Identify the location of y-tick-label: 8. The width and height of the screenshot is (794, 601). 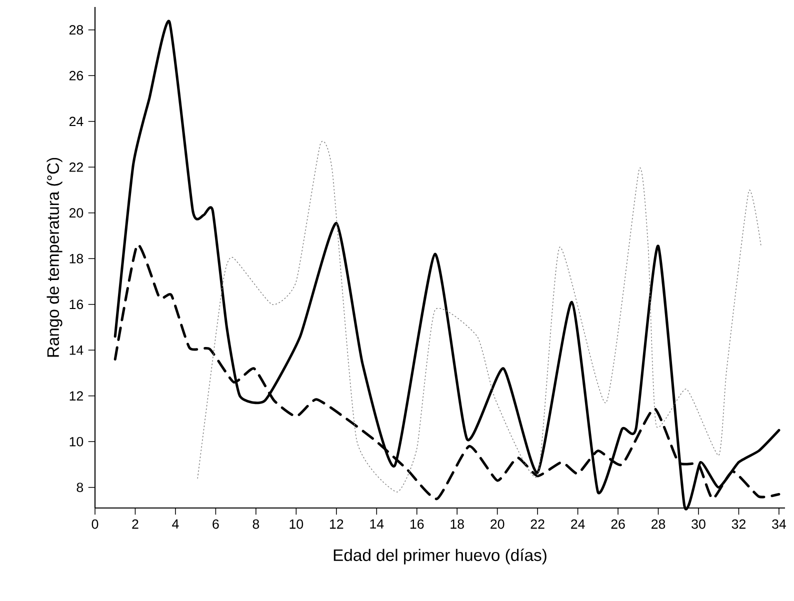
(80, 487).